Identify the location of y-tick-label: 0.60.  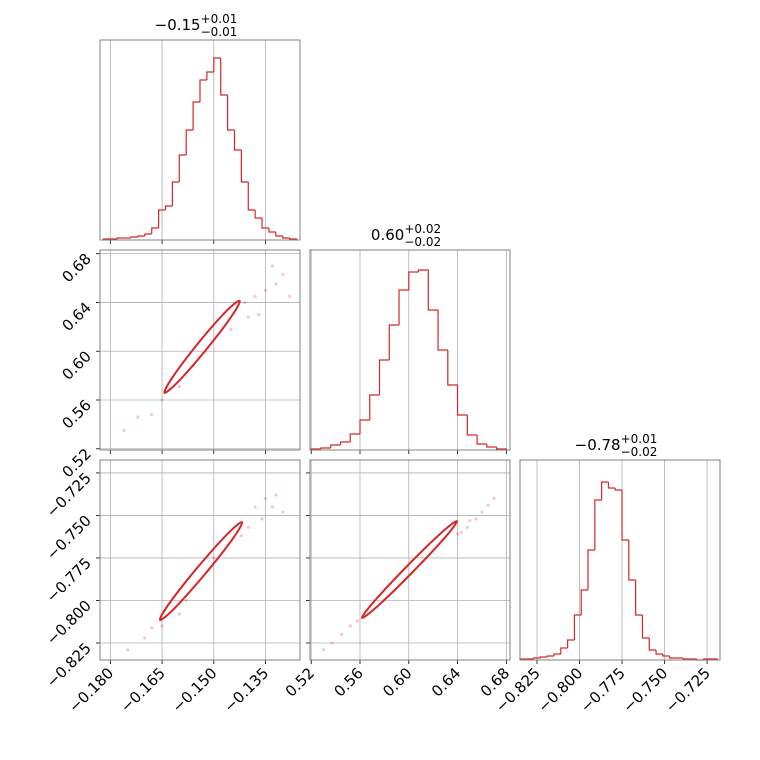
(76, 365).